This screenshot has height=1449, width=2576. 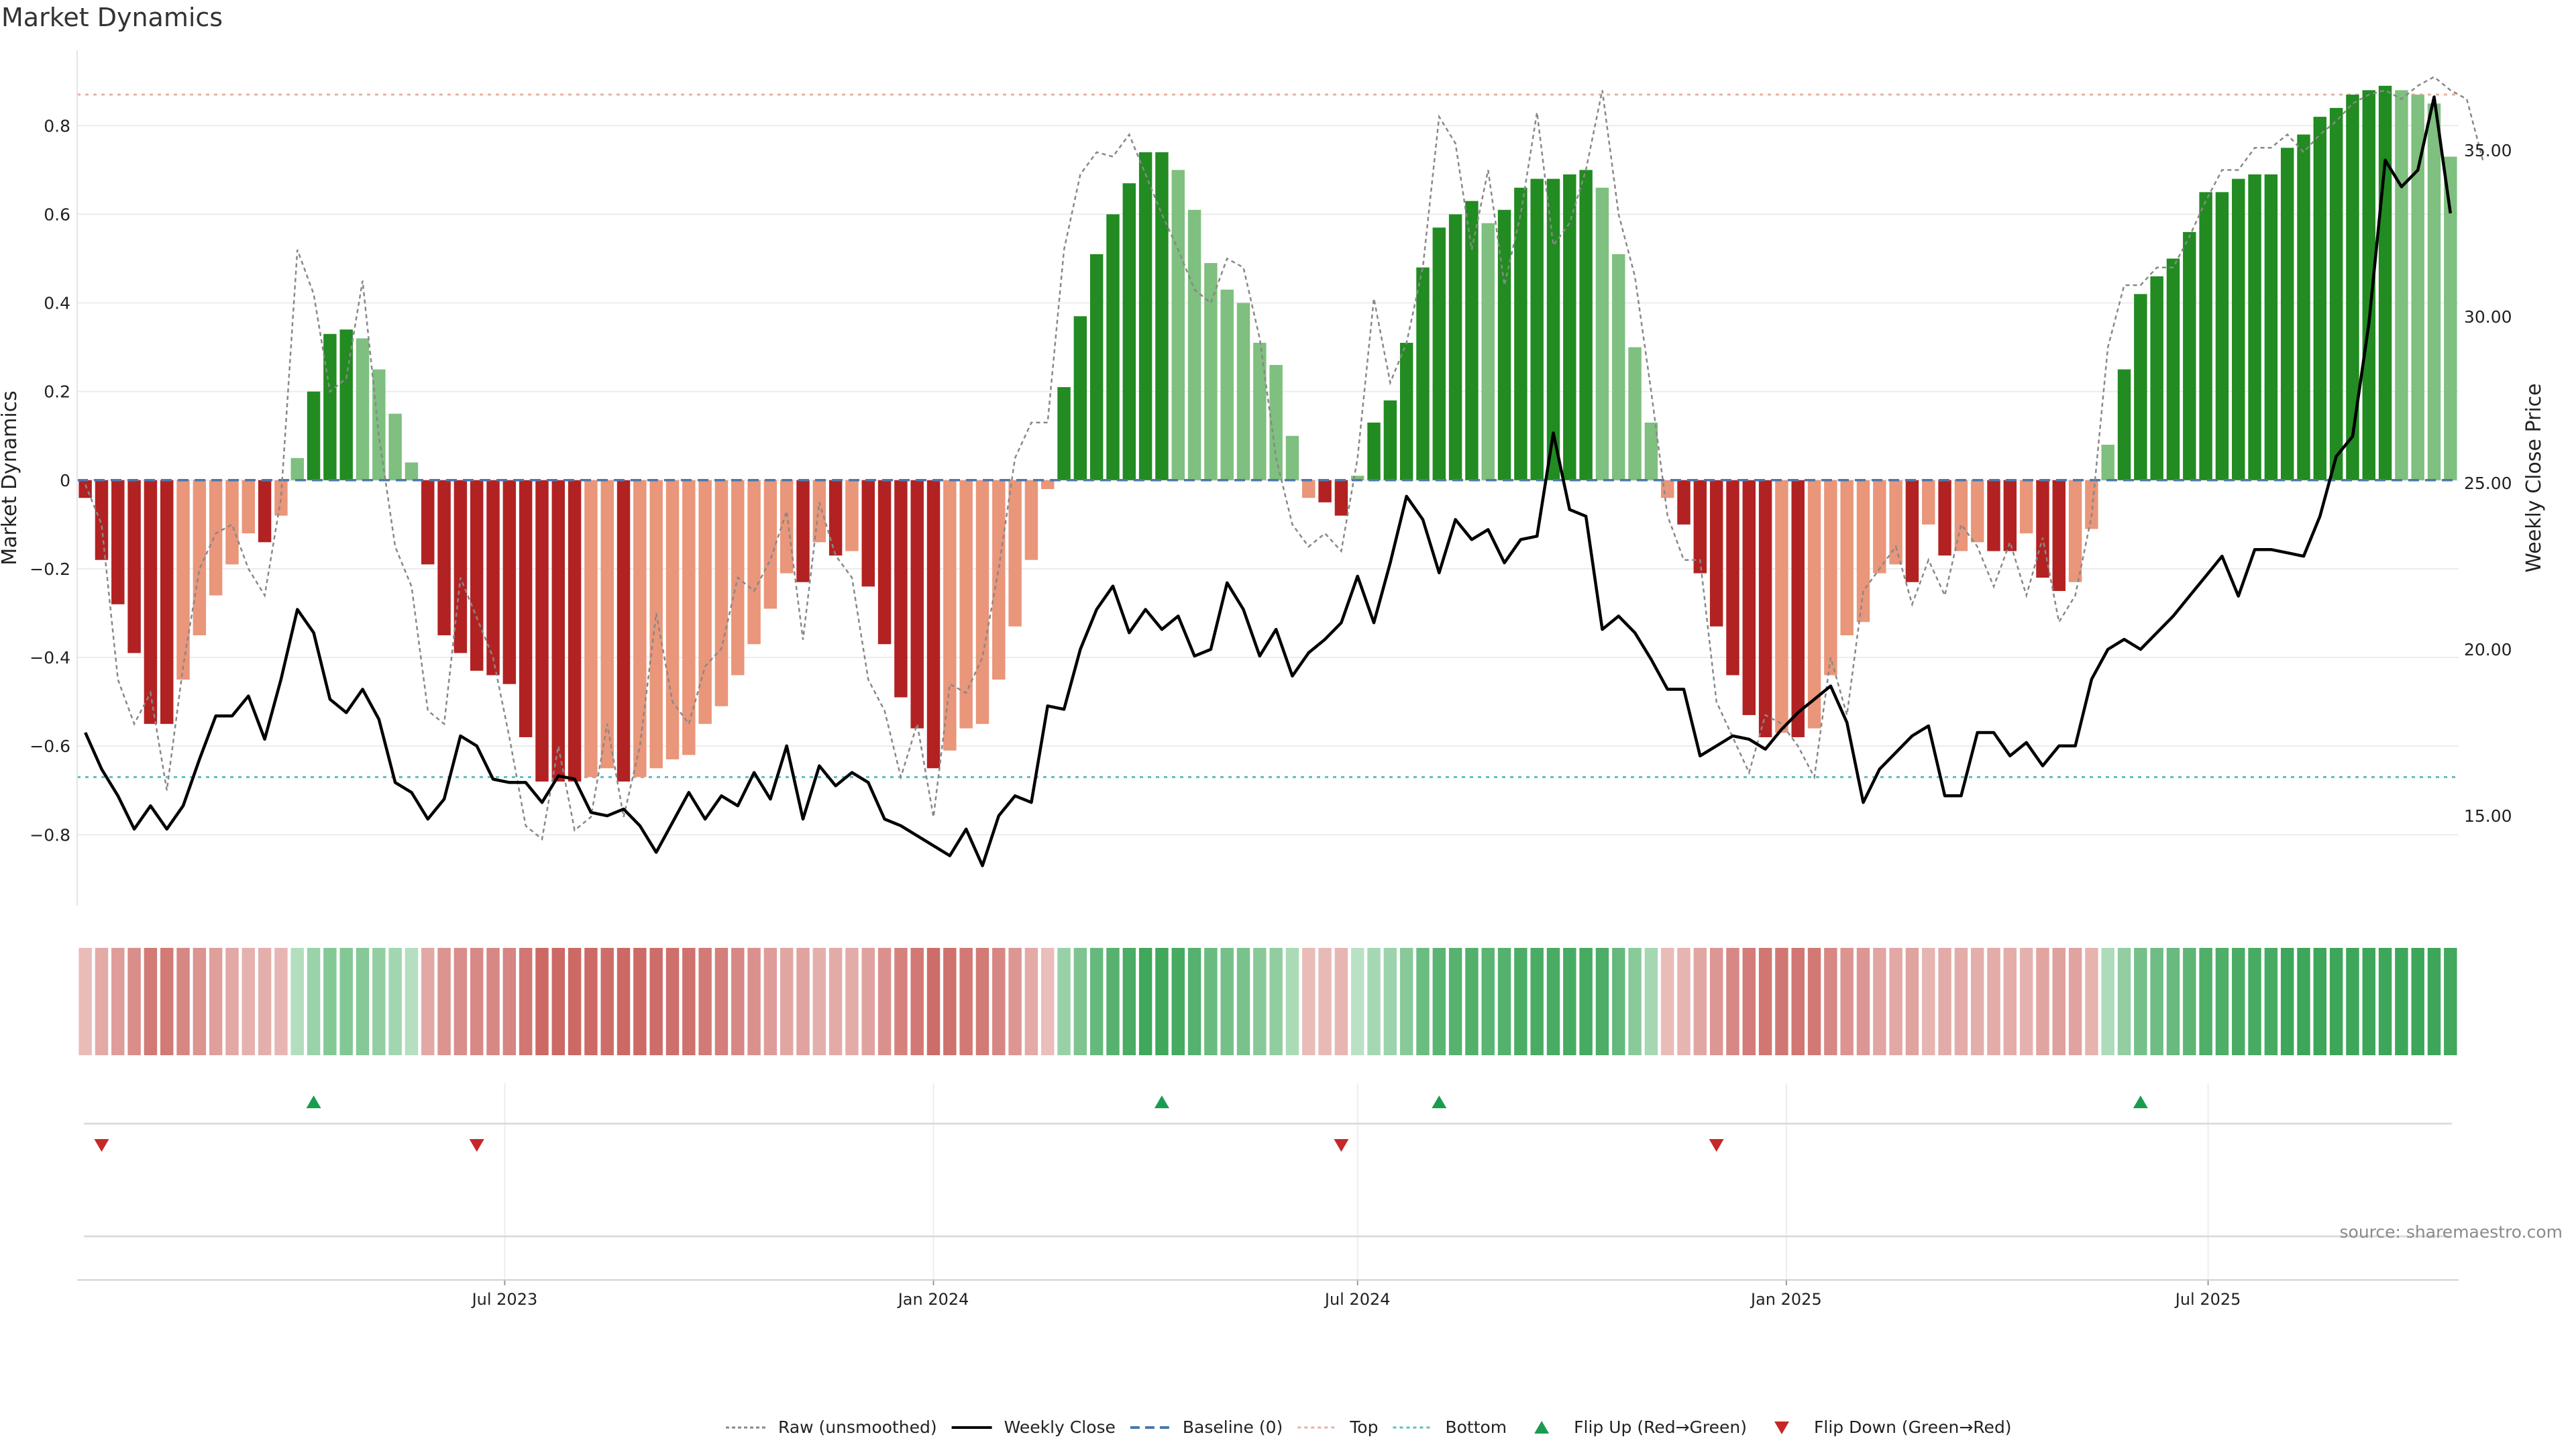 I want to click on y-axis-label: Market Dynamics, so click(x=10, y=478).